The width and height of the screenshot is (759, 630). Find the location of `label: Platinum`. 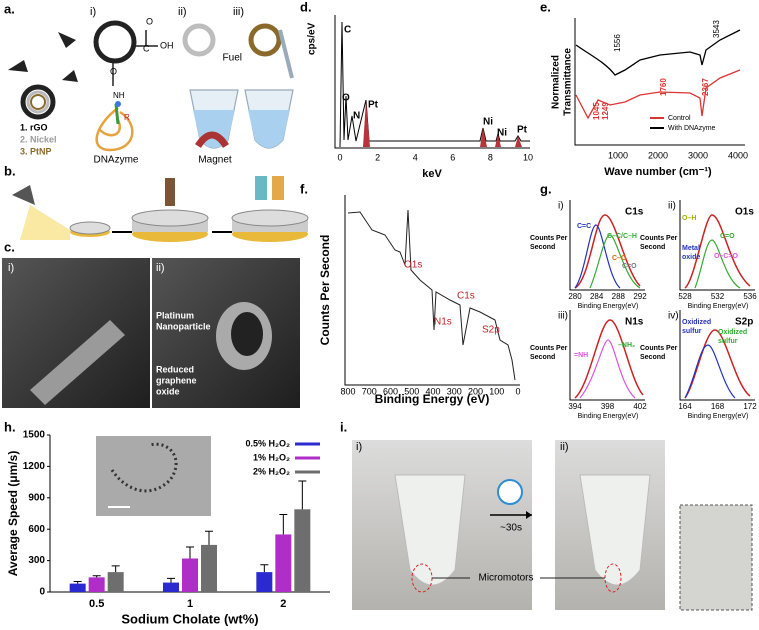

label: Platinum is located at coordinates (175, 315).